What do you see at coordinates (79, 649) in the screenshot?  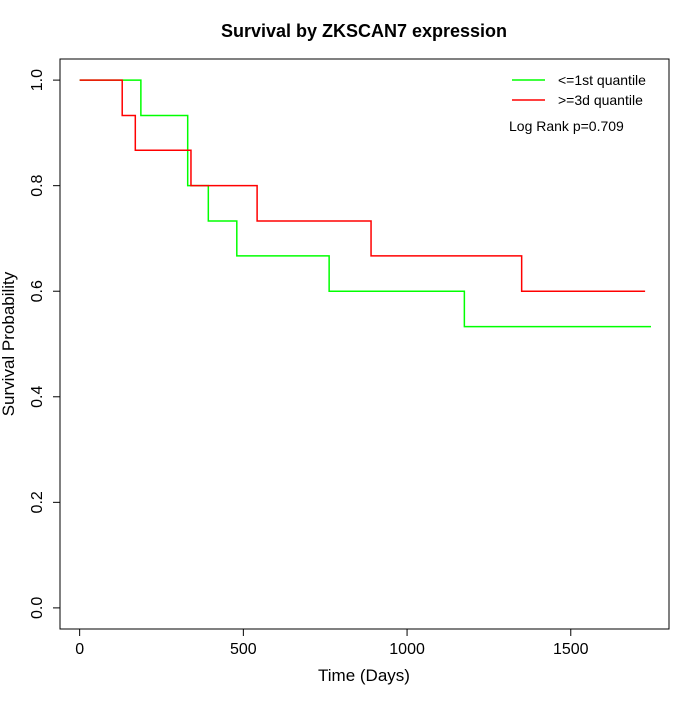 I see `x-tick-label: 0` at bounding box center [79, 649].